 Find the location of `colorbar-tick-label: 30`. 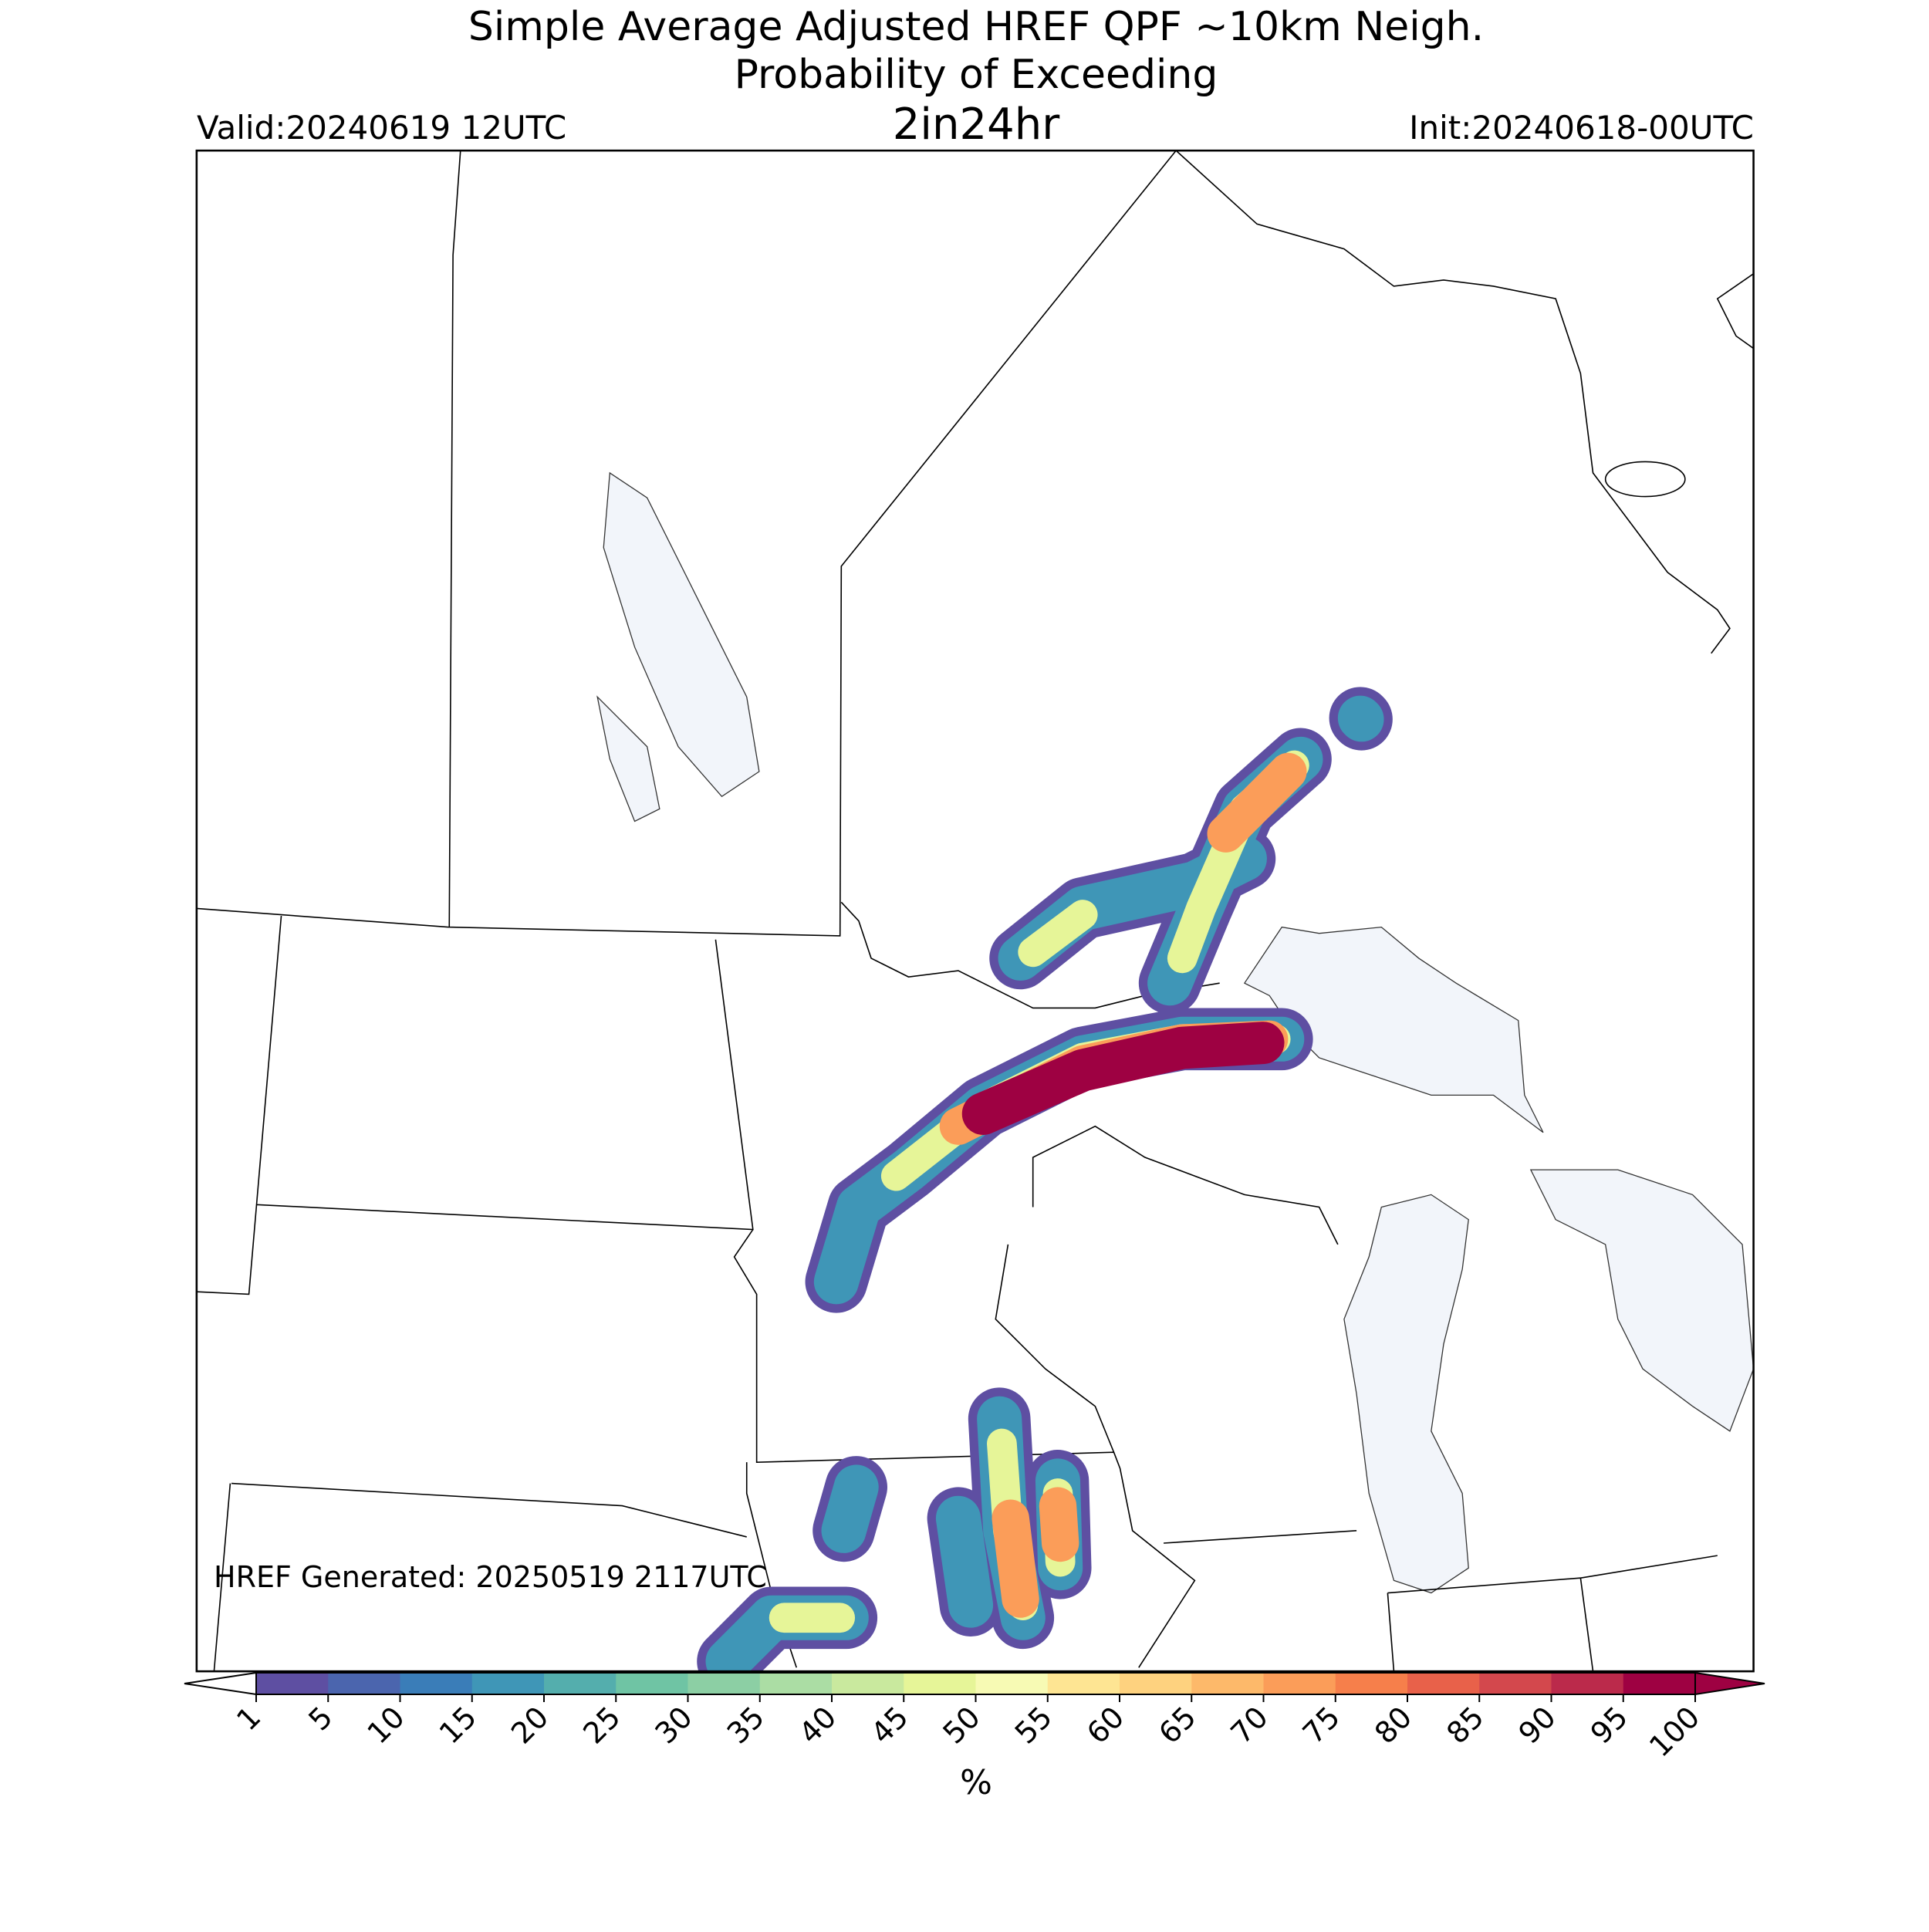

colorbar-tick-label: 30 is located at coordinates (674, 1725).